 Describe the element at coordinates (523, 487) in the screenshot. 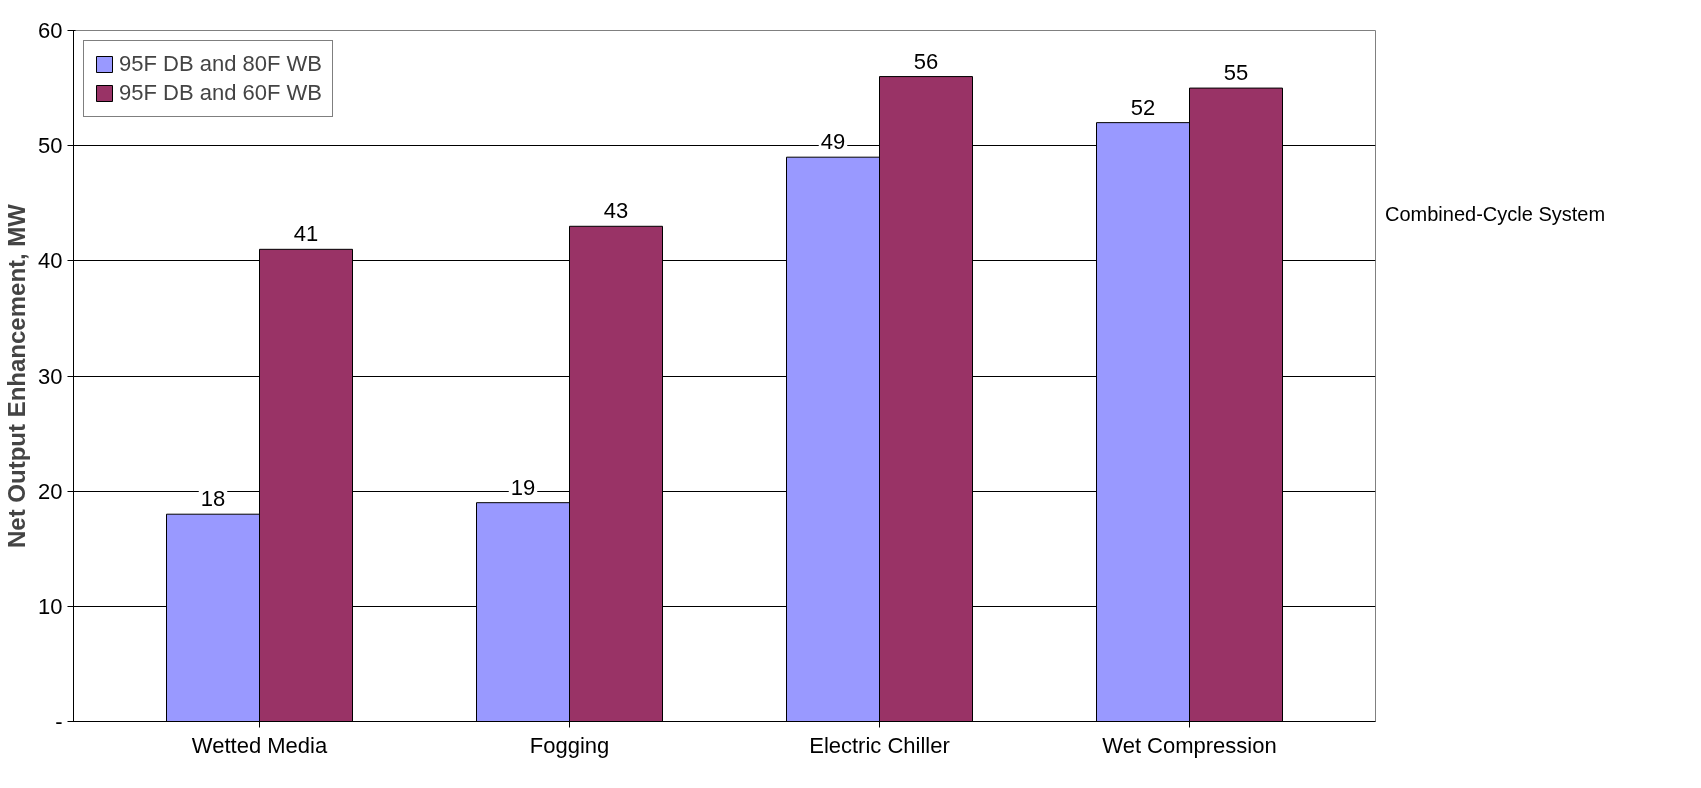

I see `data-label: 19` at that location.